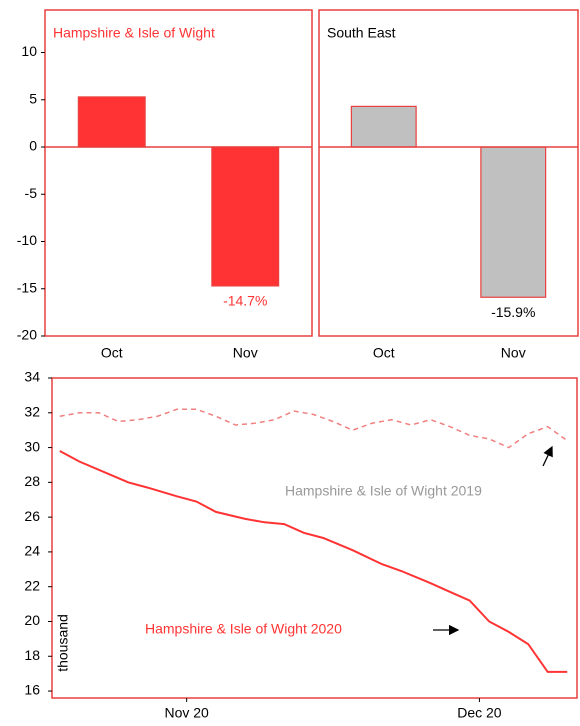 This screenshot has height=726, width=580. I want to click on y-tick-label: 28, so click(32, 481).